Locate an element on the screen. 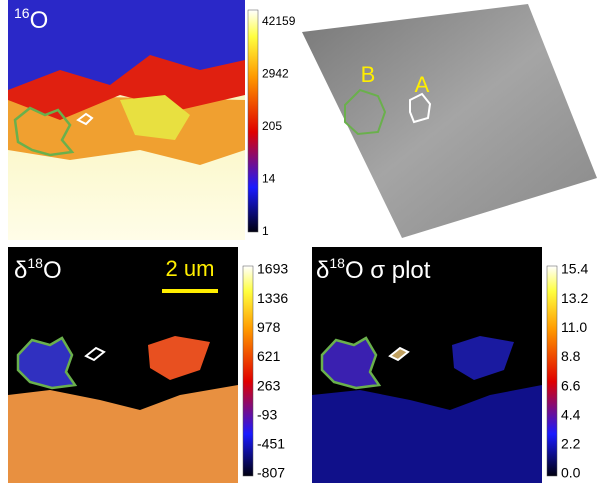 The image size is (597, 487). colorbar-label: 1336 is located at coordinates (272, 298).